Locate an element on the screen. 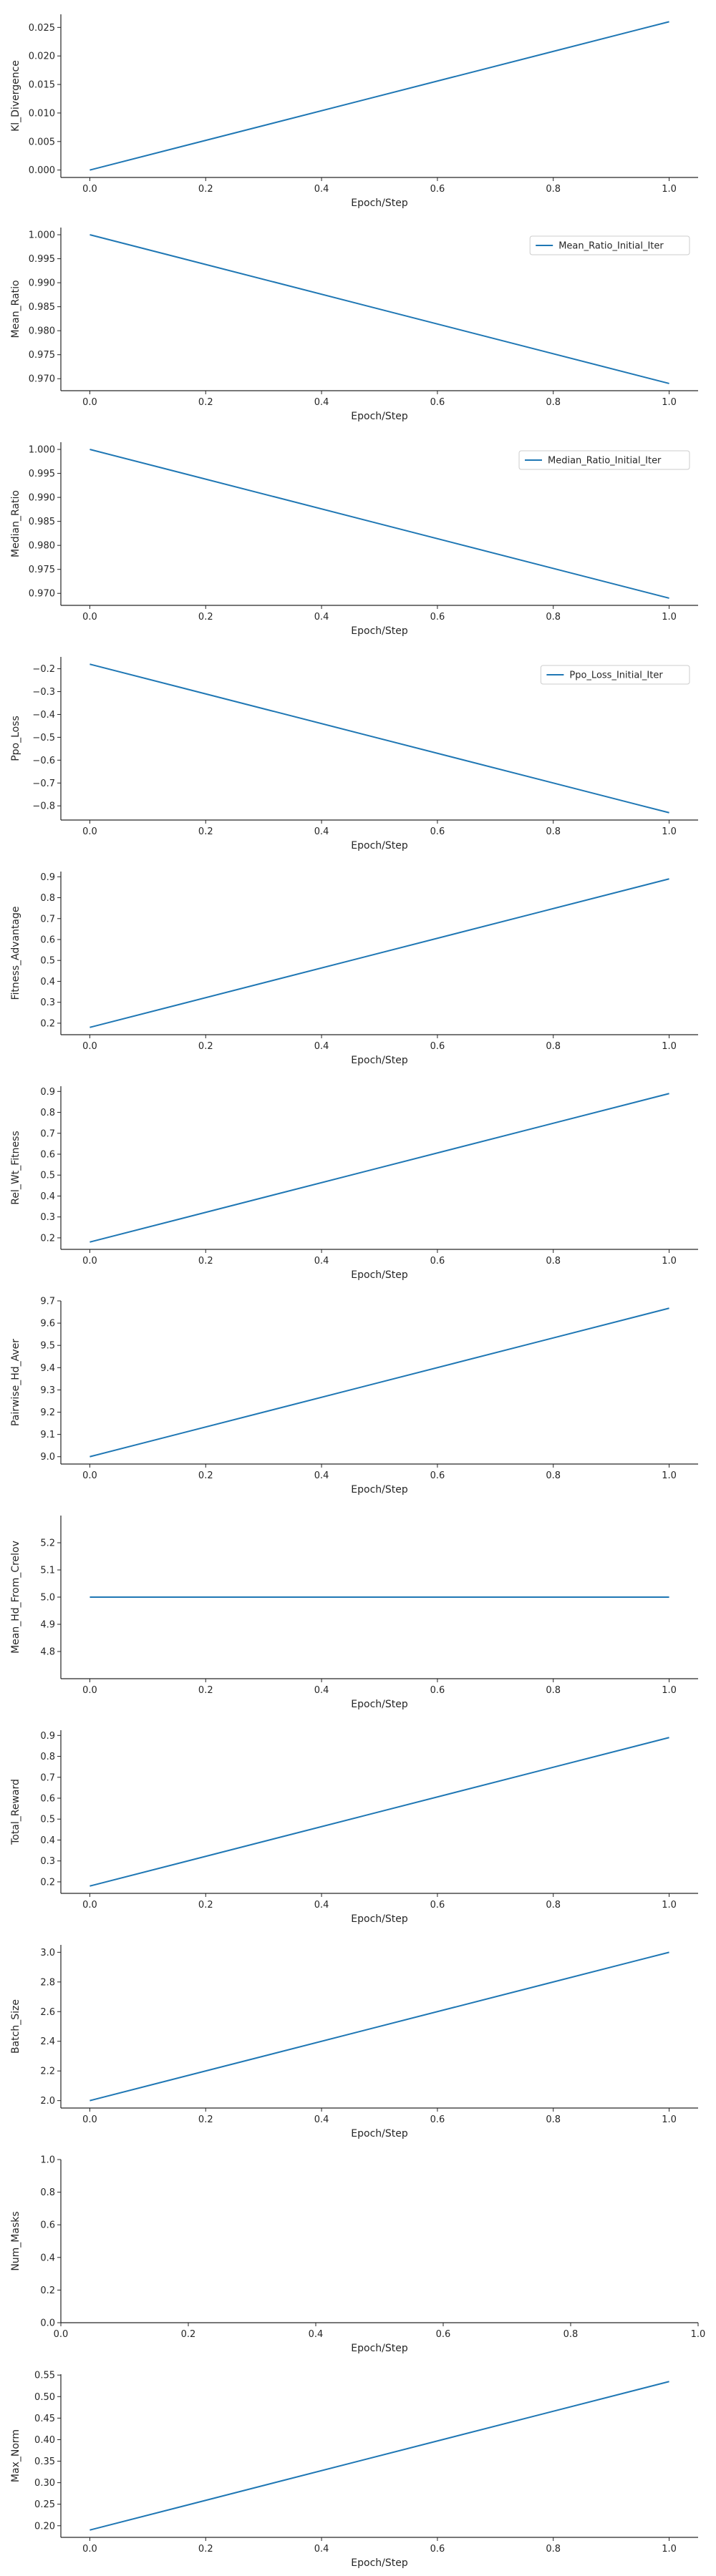  y-axis-label: Num_Masks is located at coordinates (15, 2240).